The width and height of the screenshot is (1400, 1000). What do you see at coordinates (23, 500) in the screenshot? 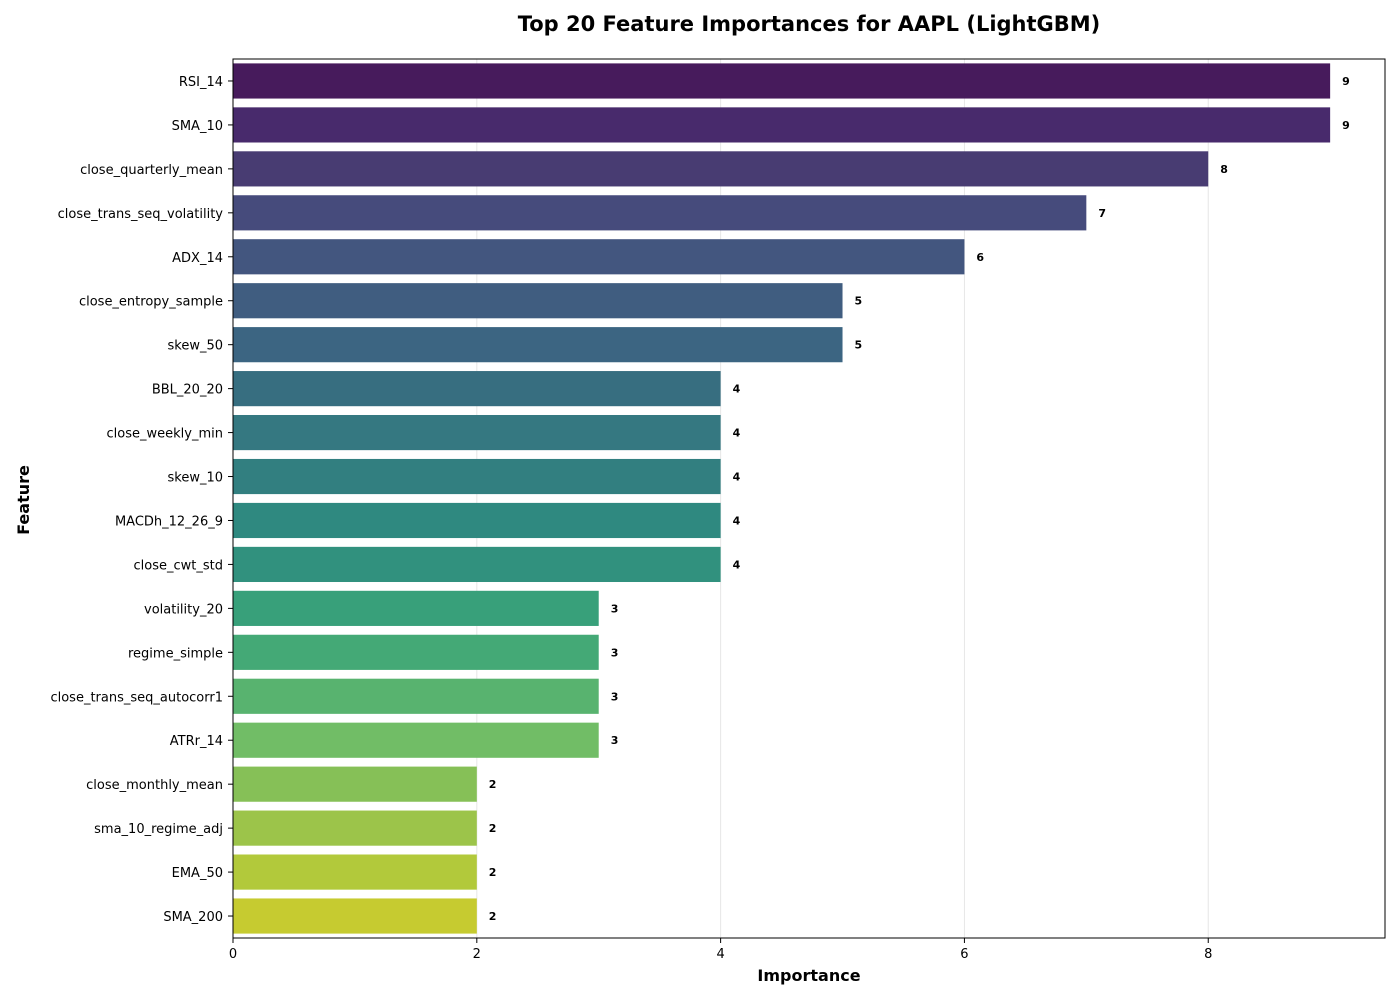
I see `y-axis-label: Feature` at bounding box center [23, 500].